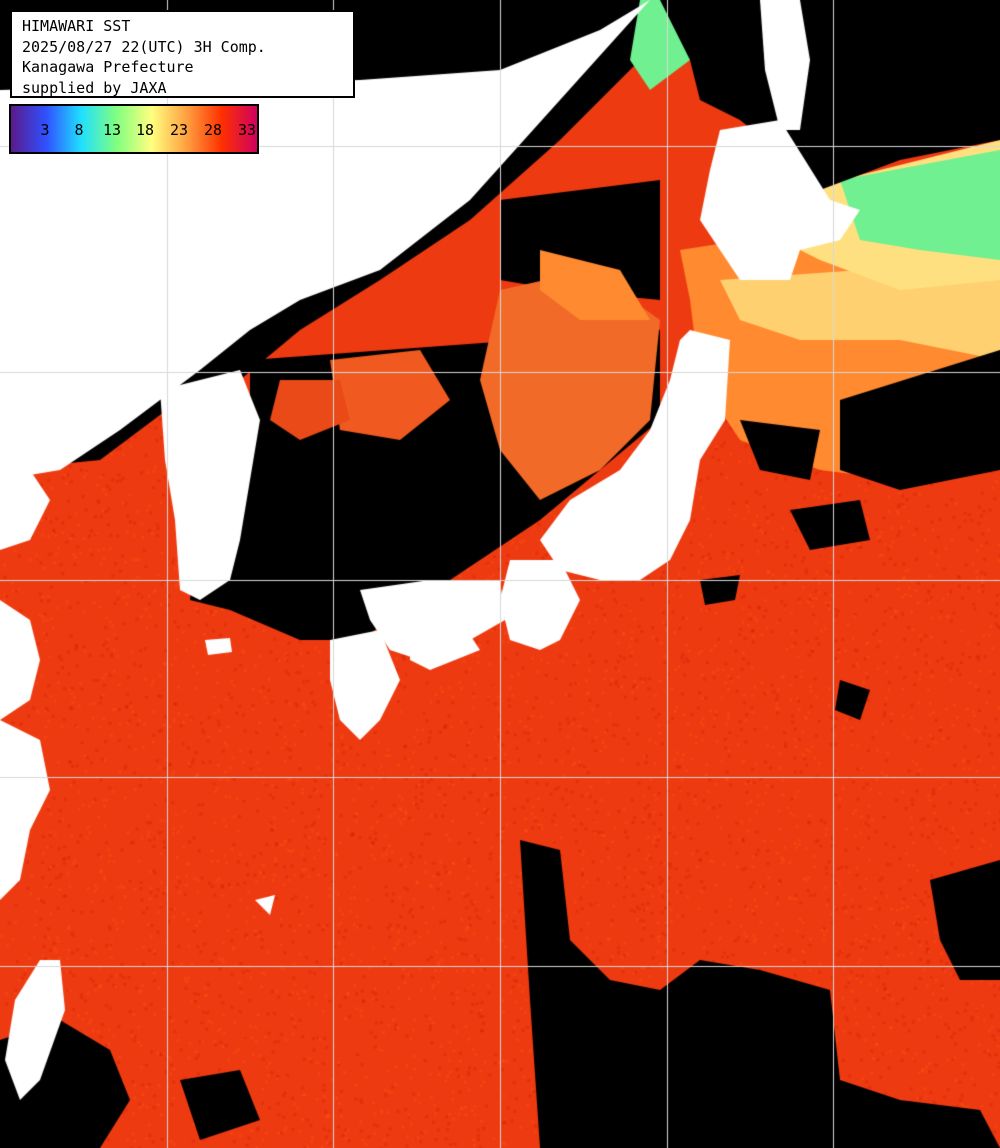 The width and height of the screenshot is (1000, 1148). What do you see at coordinates (25, 767) in the screenshot?
I see `lat-label-30n: 30N` at bounding box center [25, 767].